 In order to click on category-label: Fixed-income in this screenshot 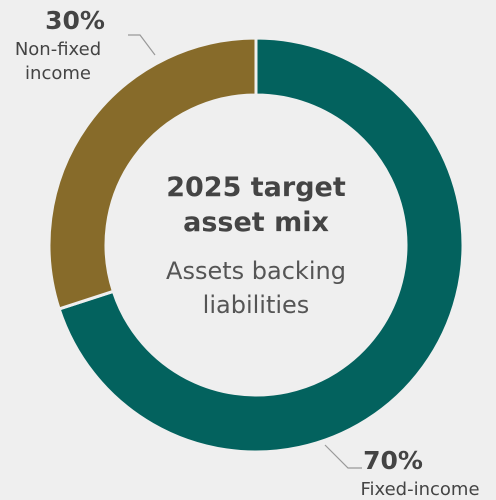, I will do `click(419, 489)`.